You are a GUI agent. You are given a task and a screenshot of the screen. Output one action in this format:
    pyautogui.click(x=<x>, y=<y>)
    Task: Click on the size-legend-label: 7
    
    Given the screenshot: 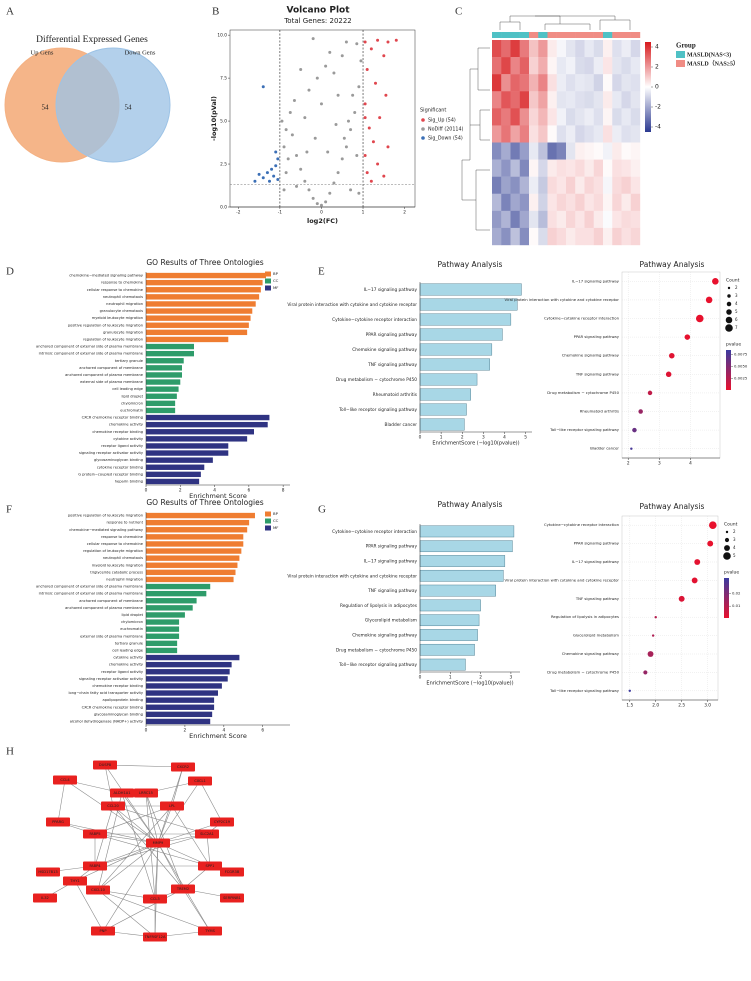 What is the action you would take?
    pyautogui.click(x=736, y=327)
    